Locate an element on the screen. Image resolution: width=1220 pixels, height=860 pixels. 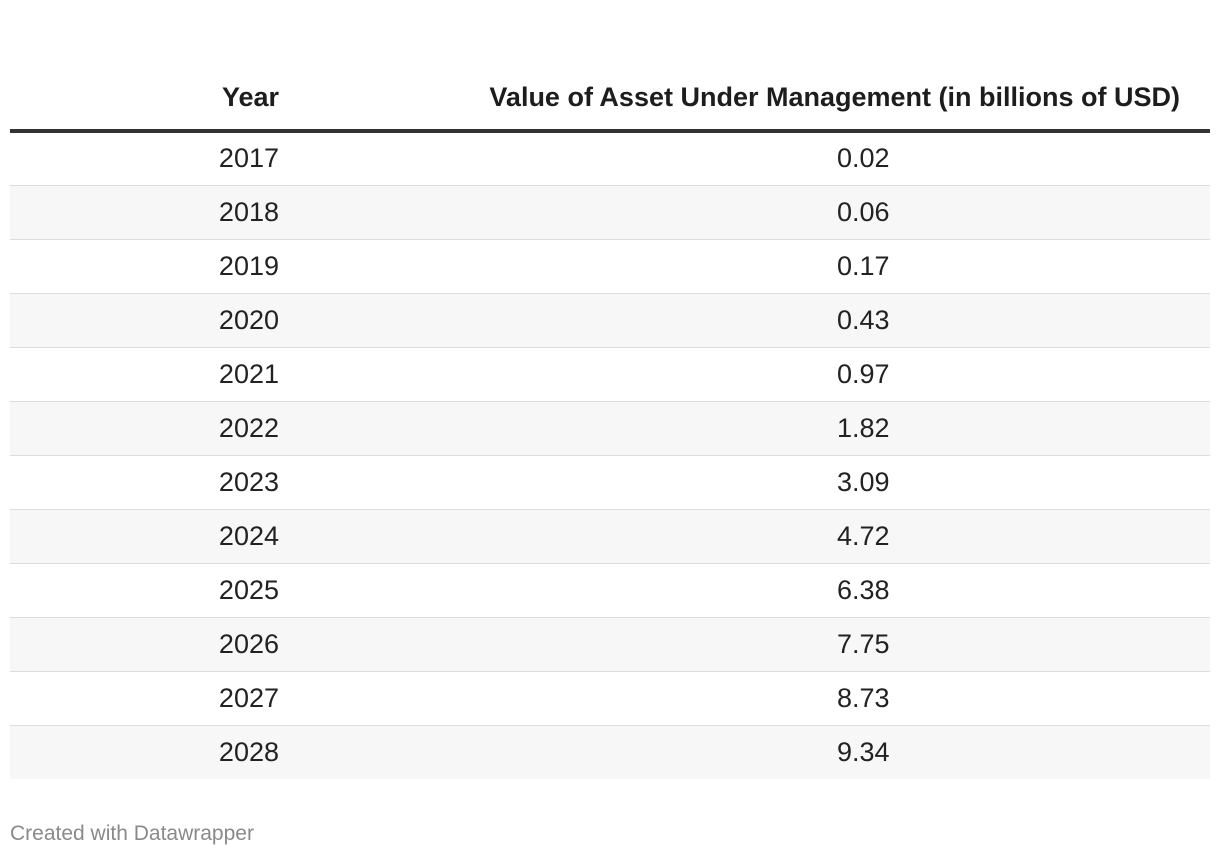
table-row: 2025 6.38 is located at coordinates (610, 590).